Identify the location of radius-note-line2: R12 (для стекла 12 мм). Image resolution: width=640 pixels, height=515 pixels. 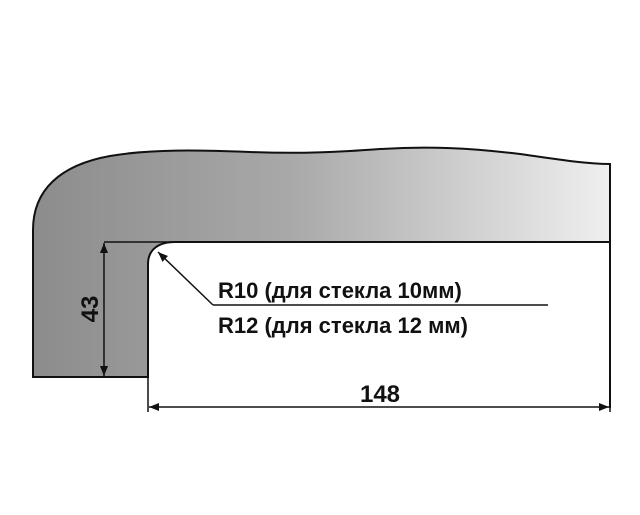
(343, 325).